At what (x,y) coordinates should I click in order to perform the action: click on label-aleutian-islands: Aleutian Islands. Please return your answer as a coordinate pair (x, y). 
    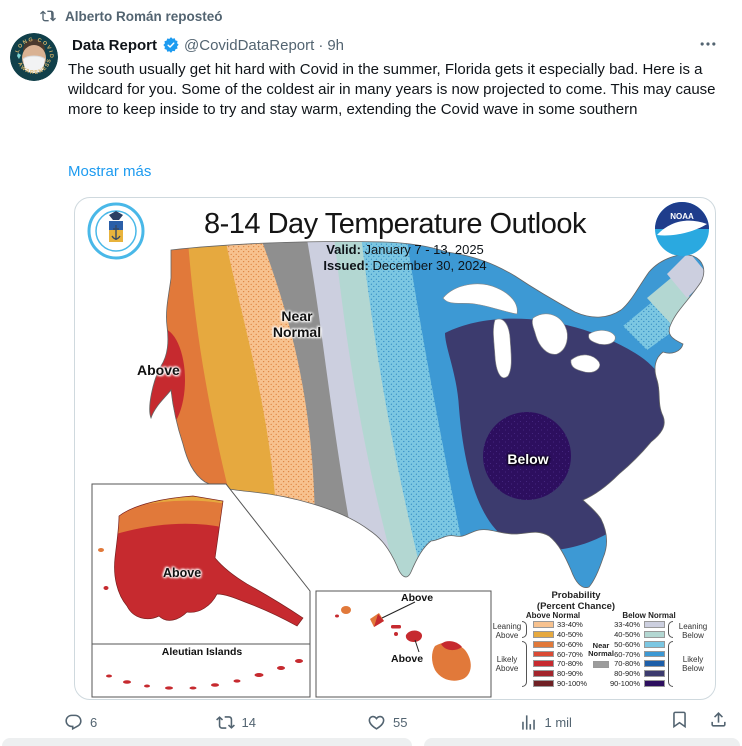
    Looking at the image, I should click on (202, 652).